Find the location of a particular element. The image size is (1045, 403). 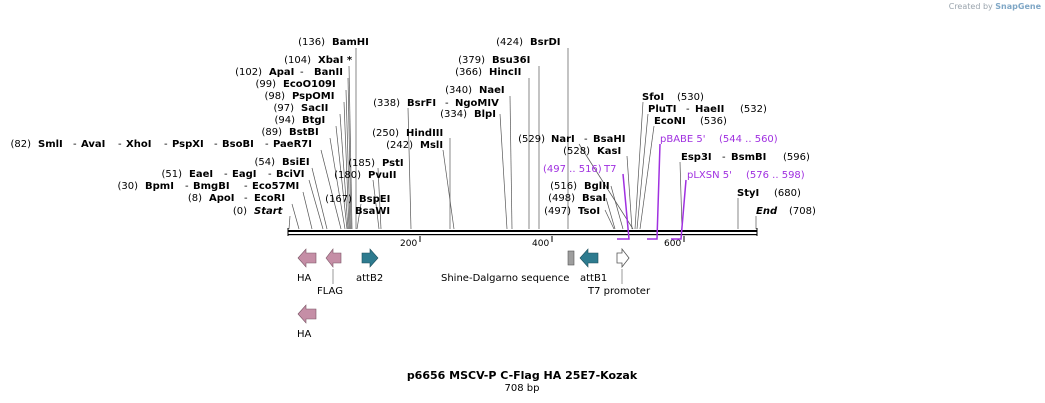

enzyme-name: PaeR7I is located at coordinates (292, 144).